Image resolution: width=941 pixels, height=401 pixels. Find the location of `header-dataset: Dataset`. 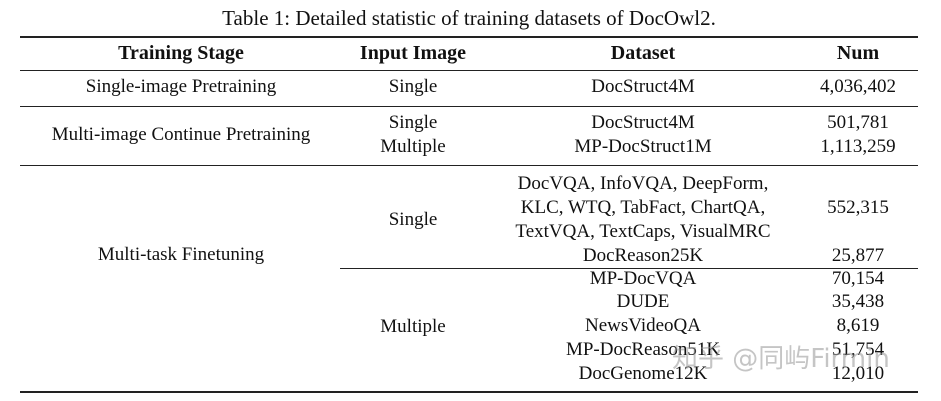

header-dataset: Dataset is located at coordinates (643, 53).